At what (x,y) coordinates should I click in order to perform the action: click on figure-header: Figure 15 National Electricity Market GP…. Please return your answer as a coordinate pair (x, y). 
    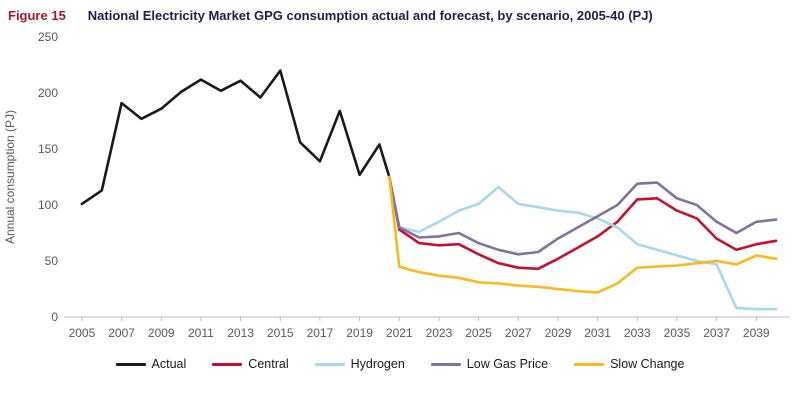
    Looking at the image, I should click on (400, 11).